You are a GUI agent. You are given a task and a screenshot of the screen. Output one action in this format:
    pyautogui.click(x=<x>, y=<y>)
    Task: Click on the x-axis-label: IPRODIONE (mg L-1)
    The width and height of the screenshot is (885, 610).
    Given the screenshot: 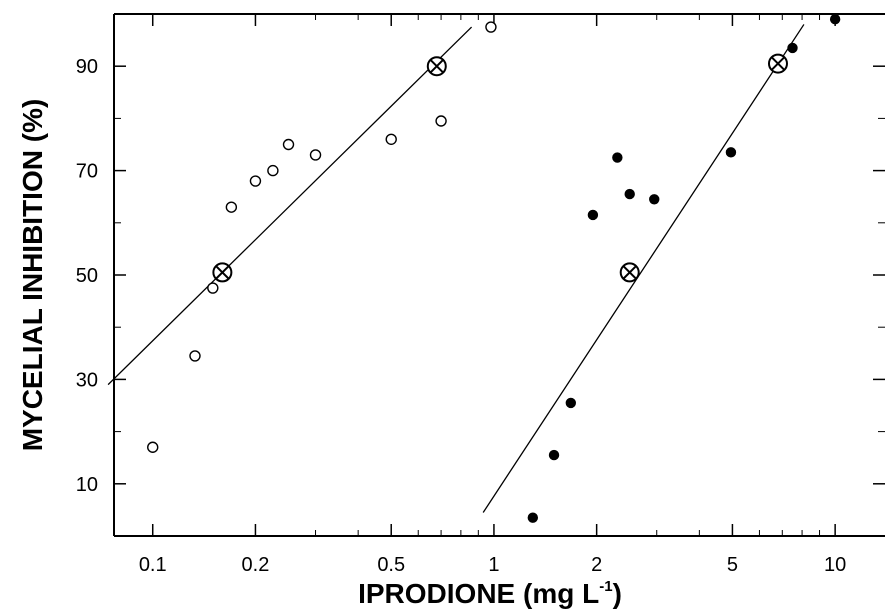 What is the action you would take?
    pyautogui.click(x=490, y=593)
    